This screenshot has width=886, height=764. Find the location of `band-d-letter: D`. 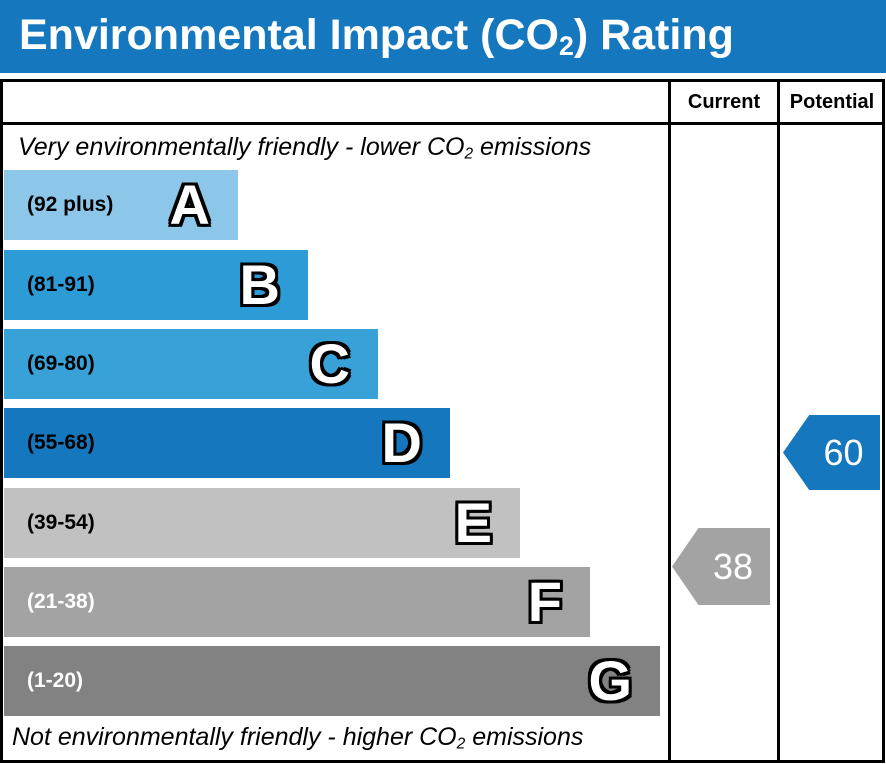

band-d-letter: D is located at coordinates (401, 442).